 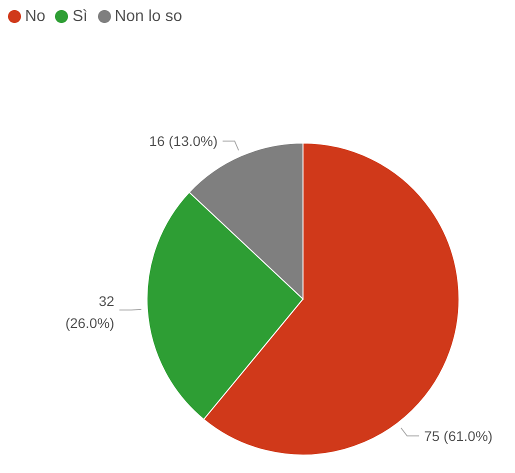 I want to click on legend-label: Sì, so click(x=80, y=16).